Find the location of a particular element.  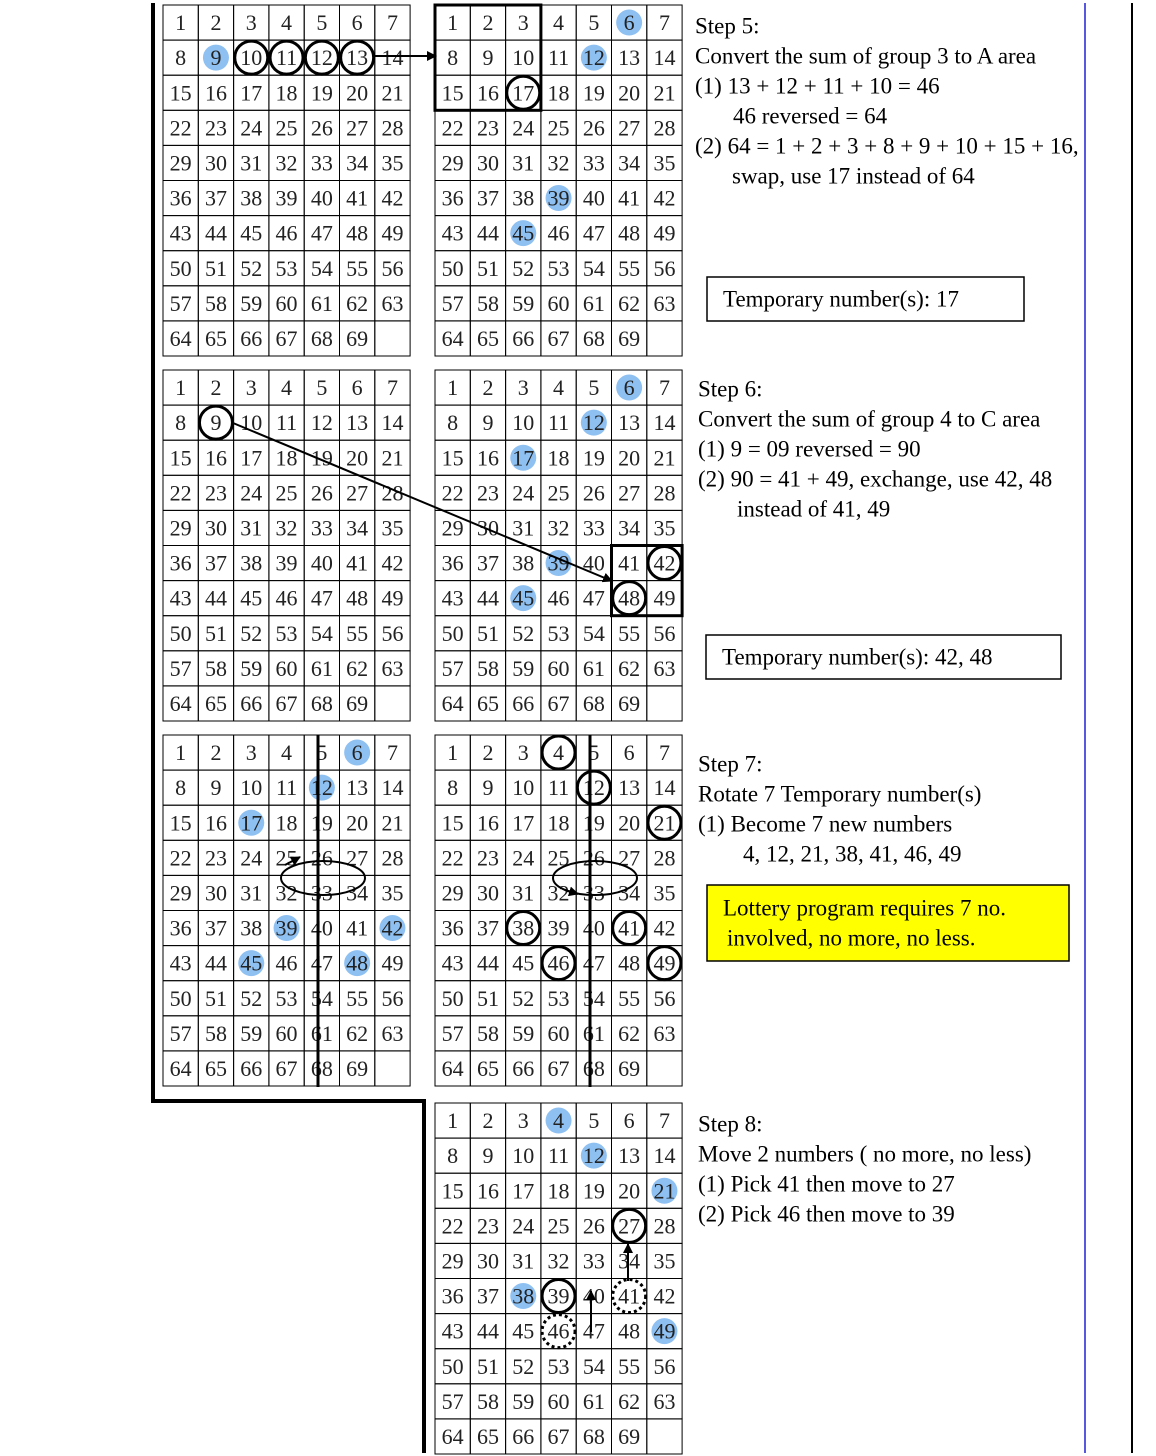

cell-number: 51 is located at coordinates (488, 998).